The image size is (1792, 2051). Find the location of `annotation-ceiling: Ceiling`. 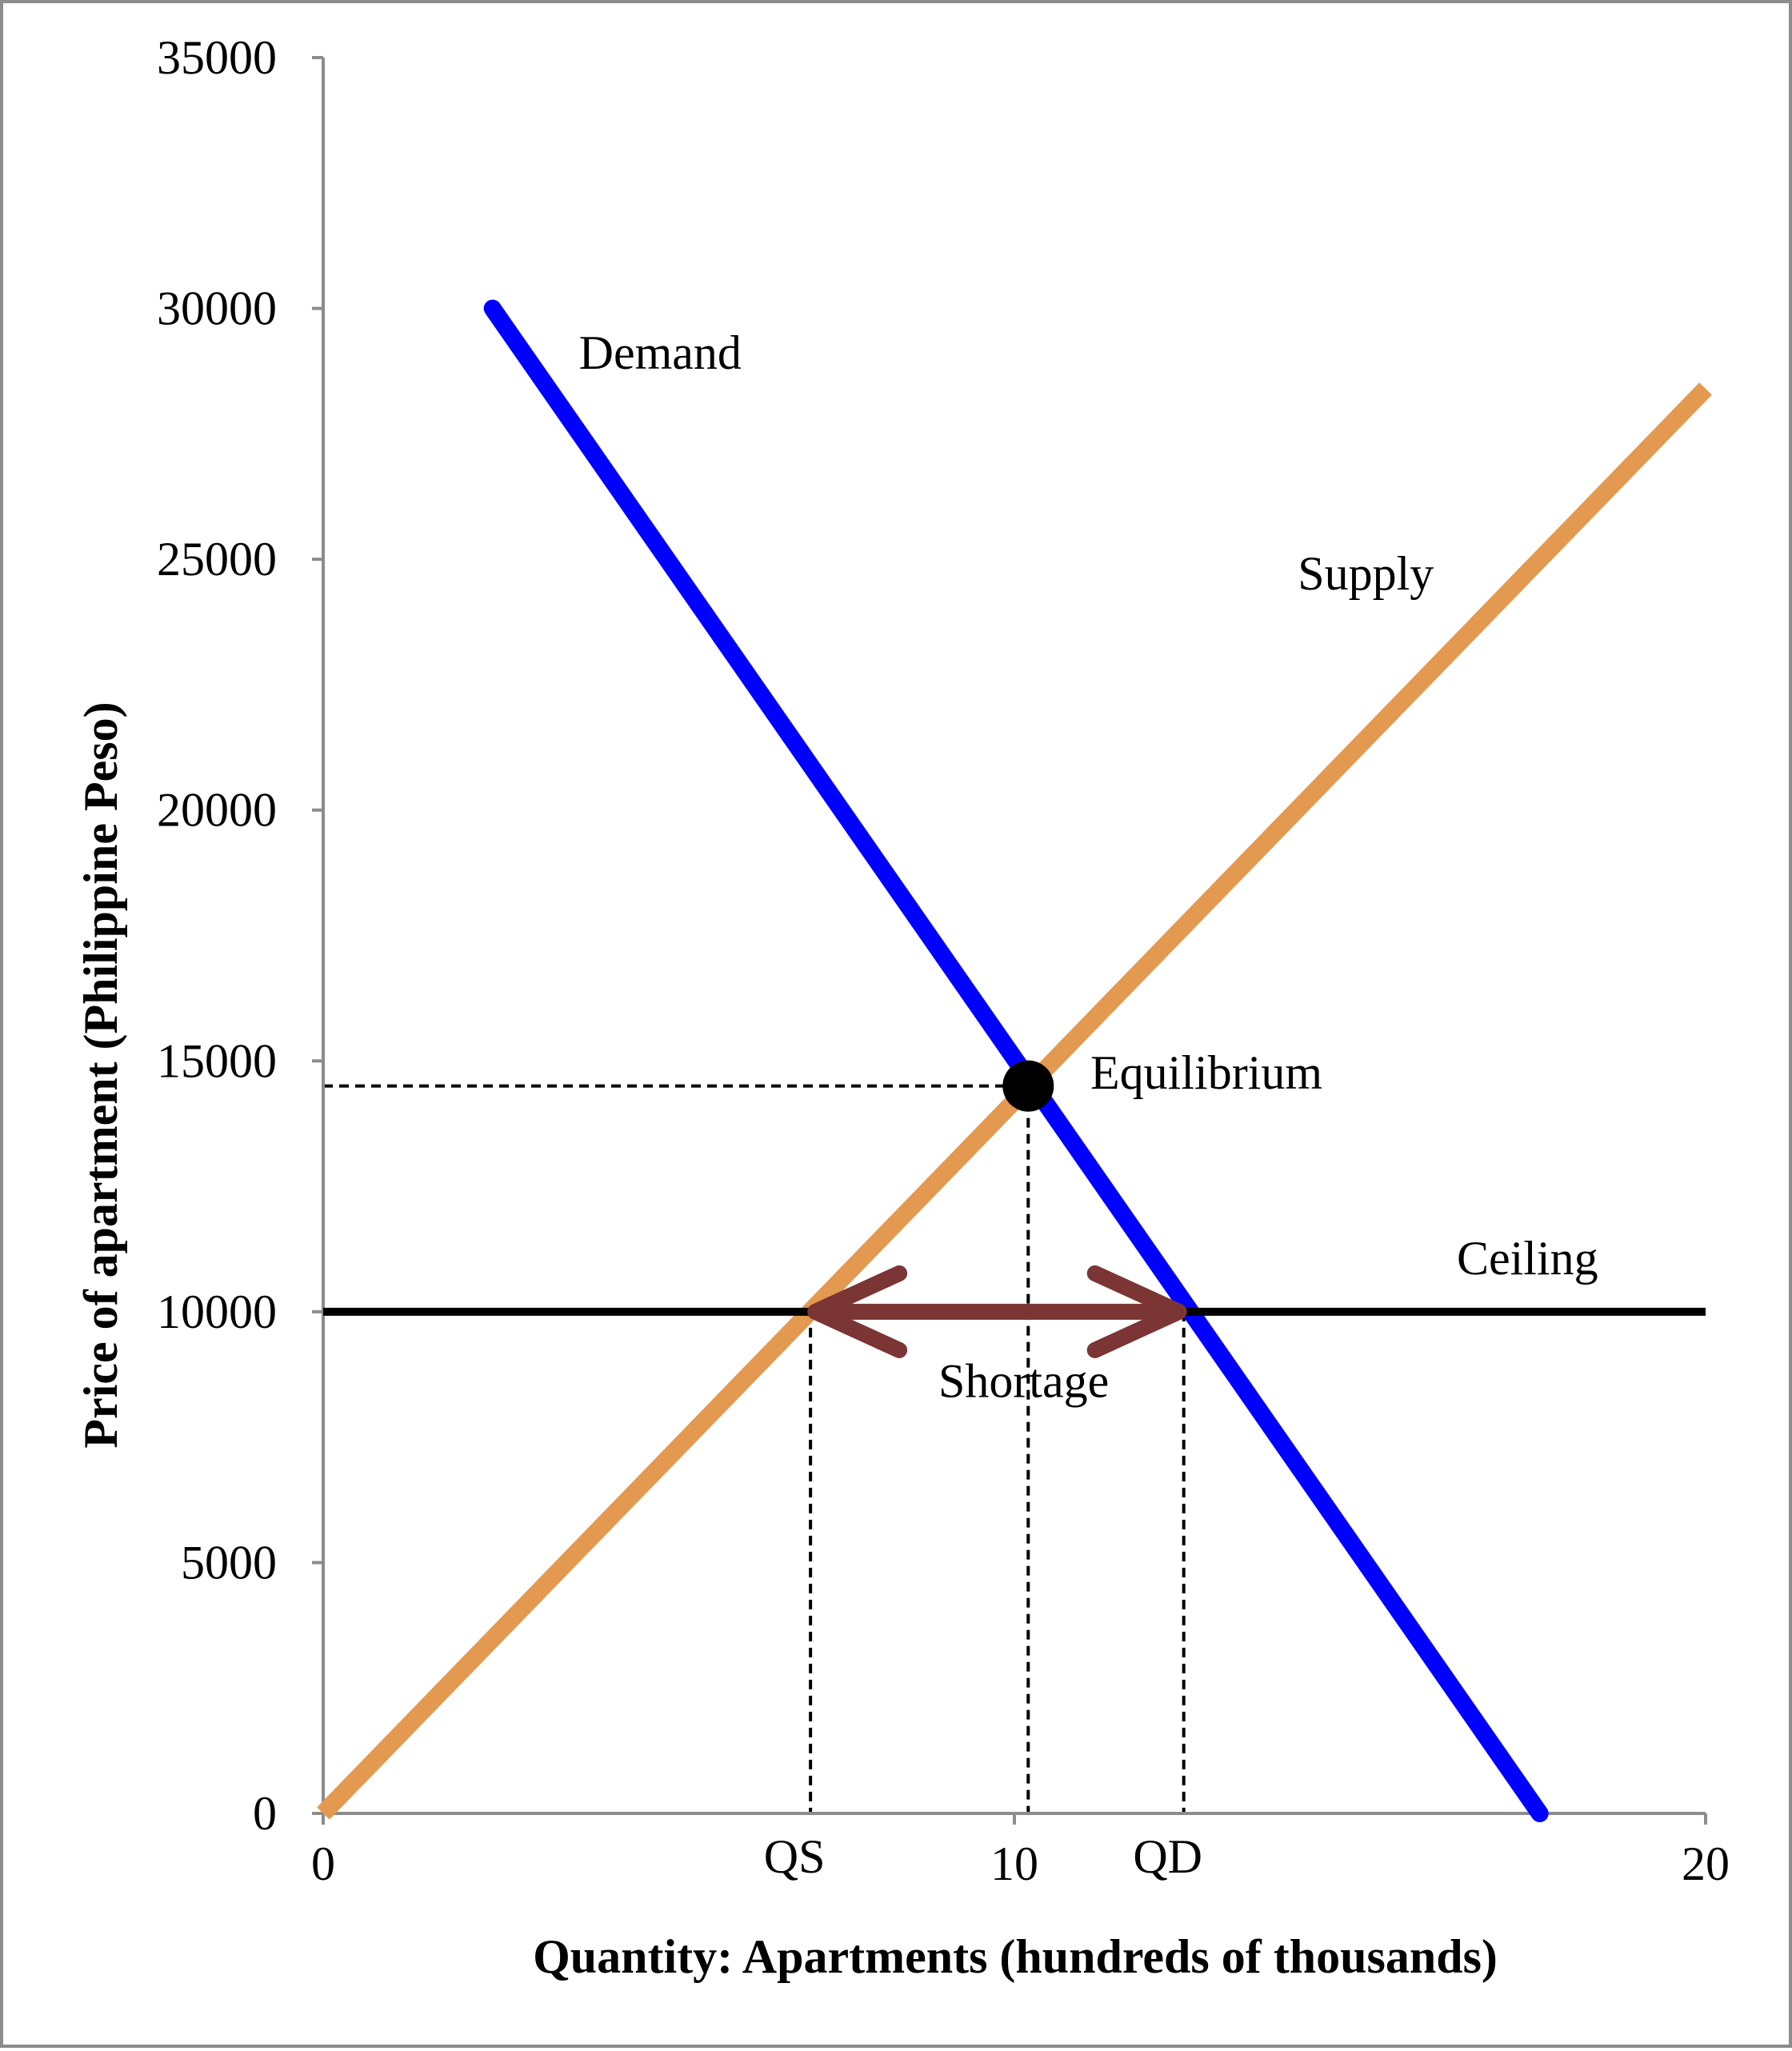

annotation-ceiling: Ceiling is located at coordinates (1527, 1259).